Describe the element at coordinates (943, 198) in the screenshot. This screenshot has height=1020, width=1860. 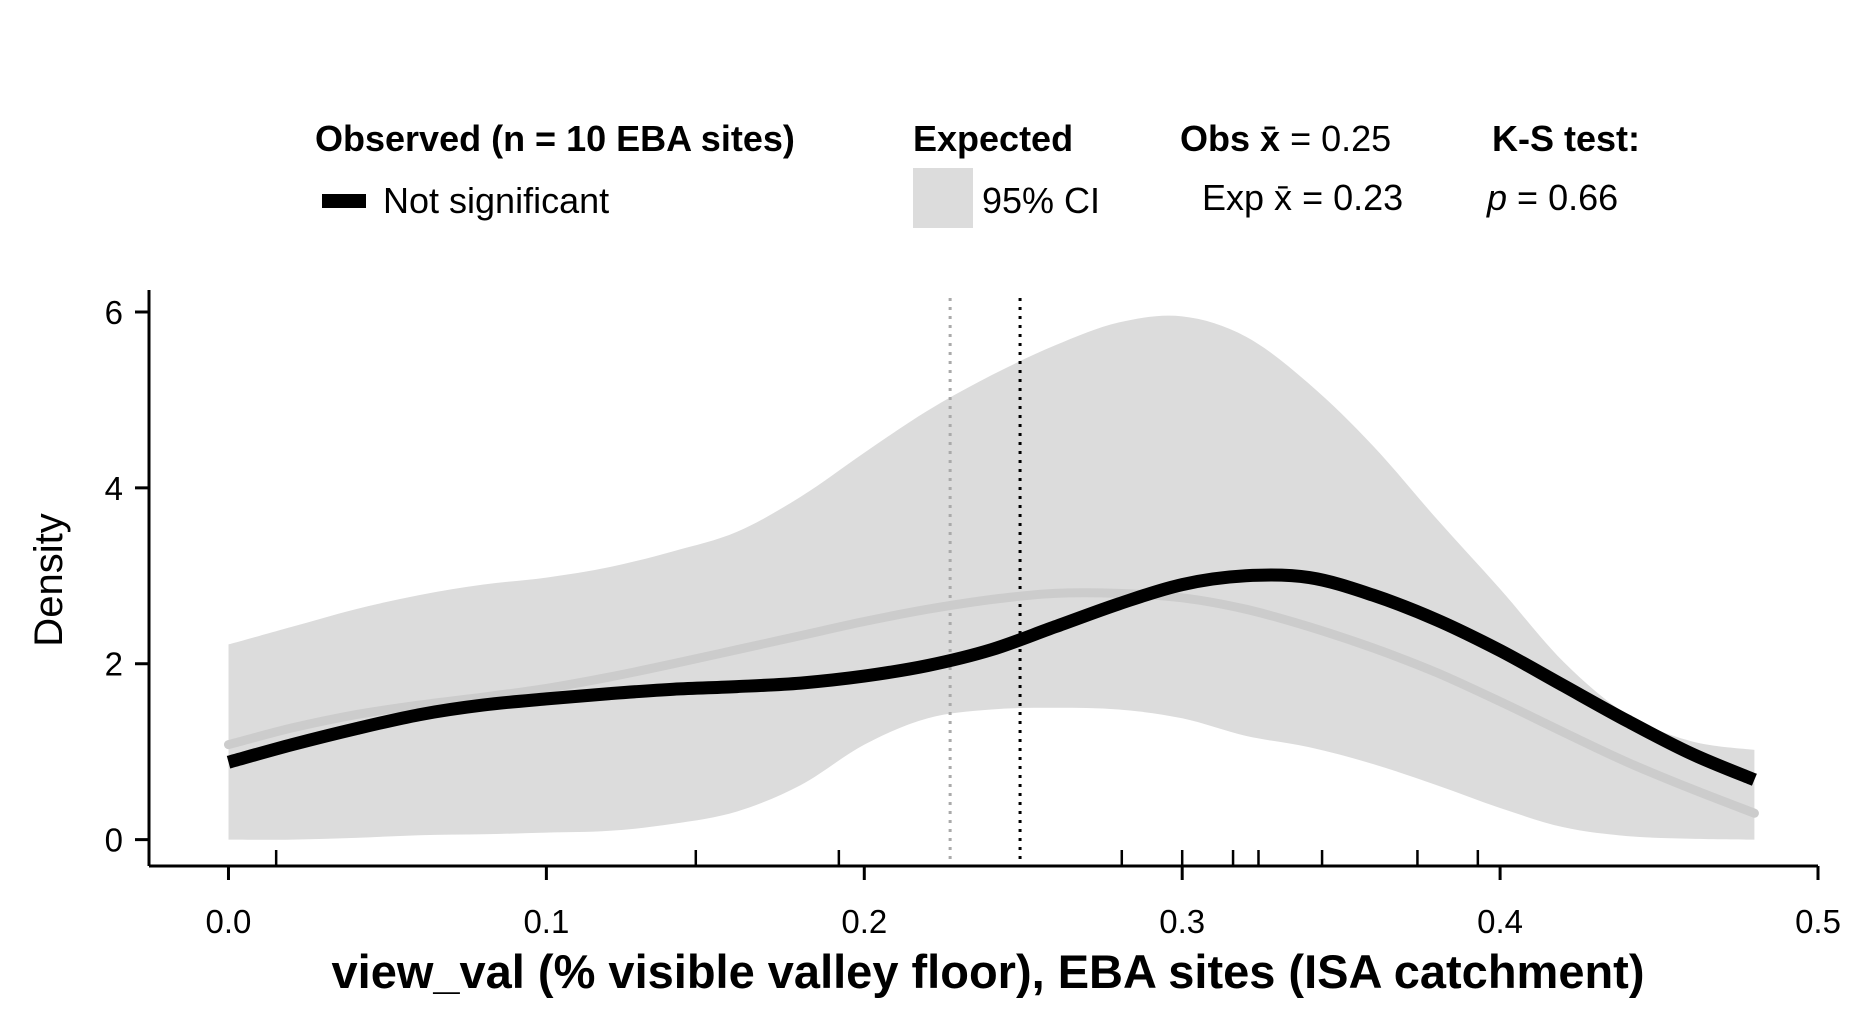
I see `legend-ci-swatch` at that location.